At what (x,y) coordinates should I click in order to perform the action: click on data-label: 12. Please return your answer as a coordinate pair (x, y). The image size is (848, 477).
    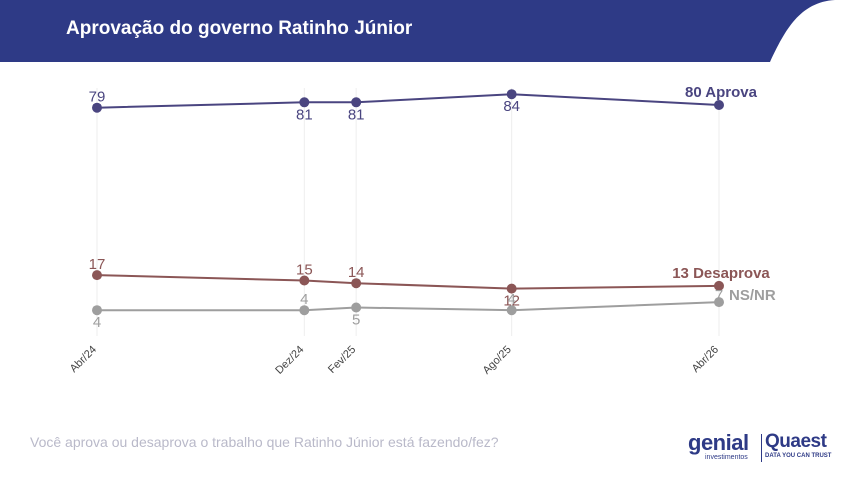
    Looking at the image, I should click on (511, 301).